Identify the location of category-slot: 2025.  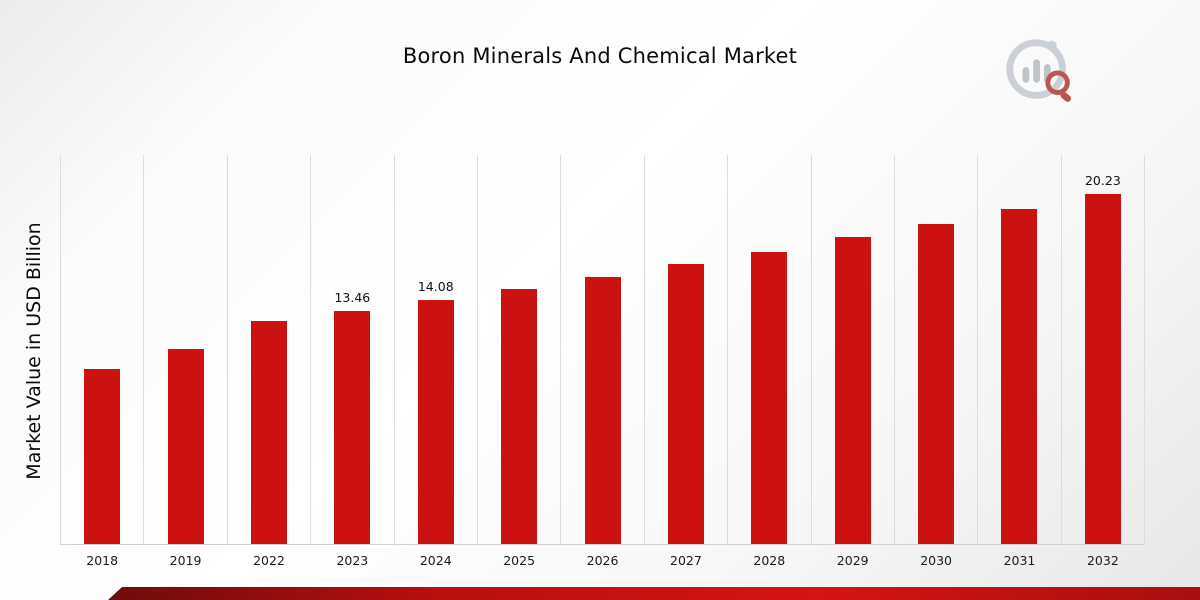
(518, 361).